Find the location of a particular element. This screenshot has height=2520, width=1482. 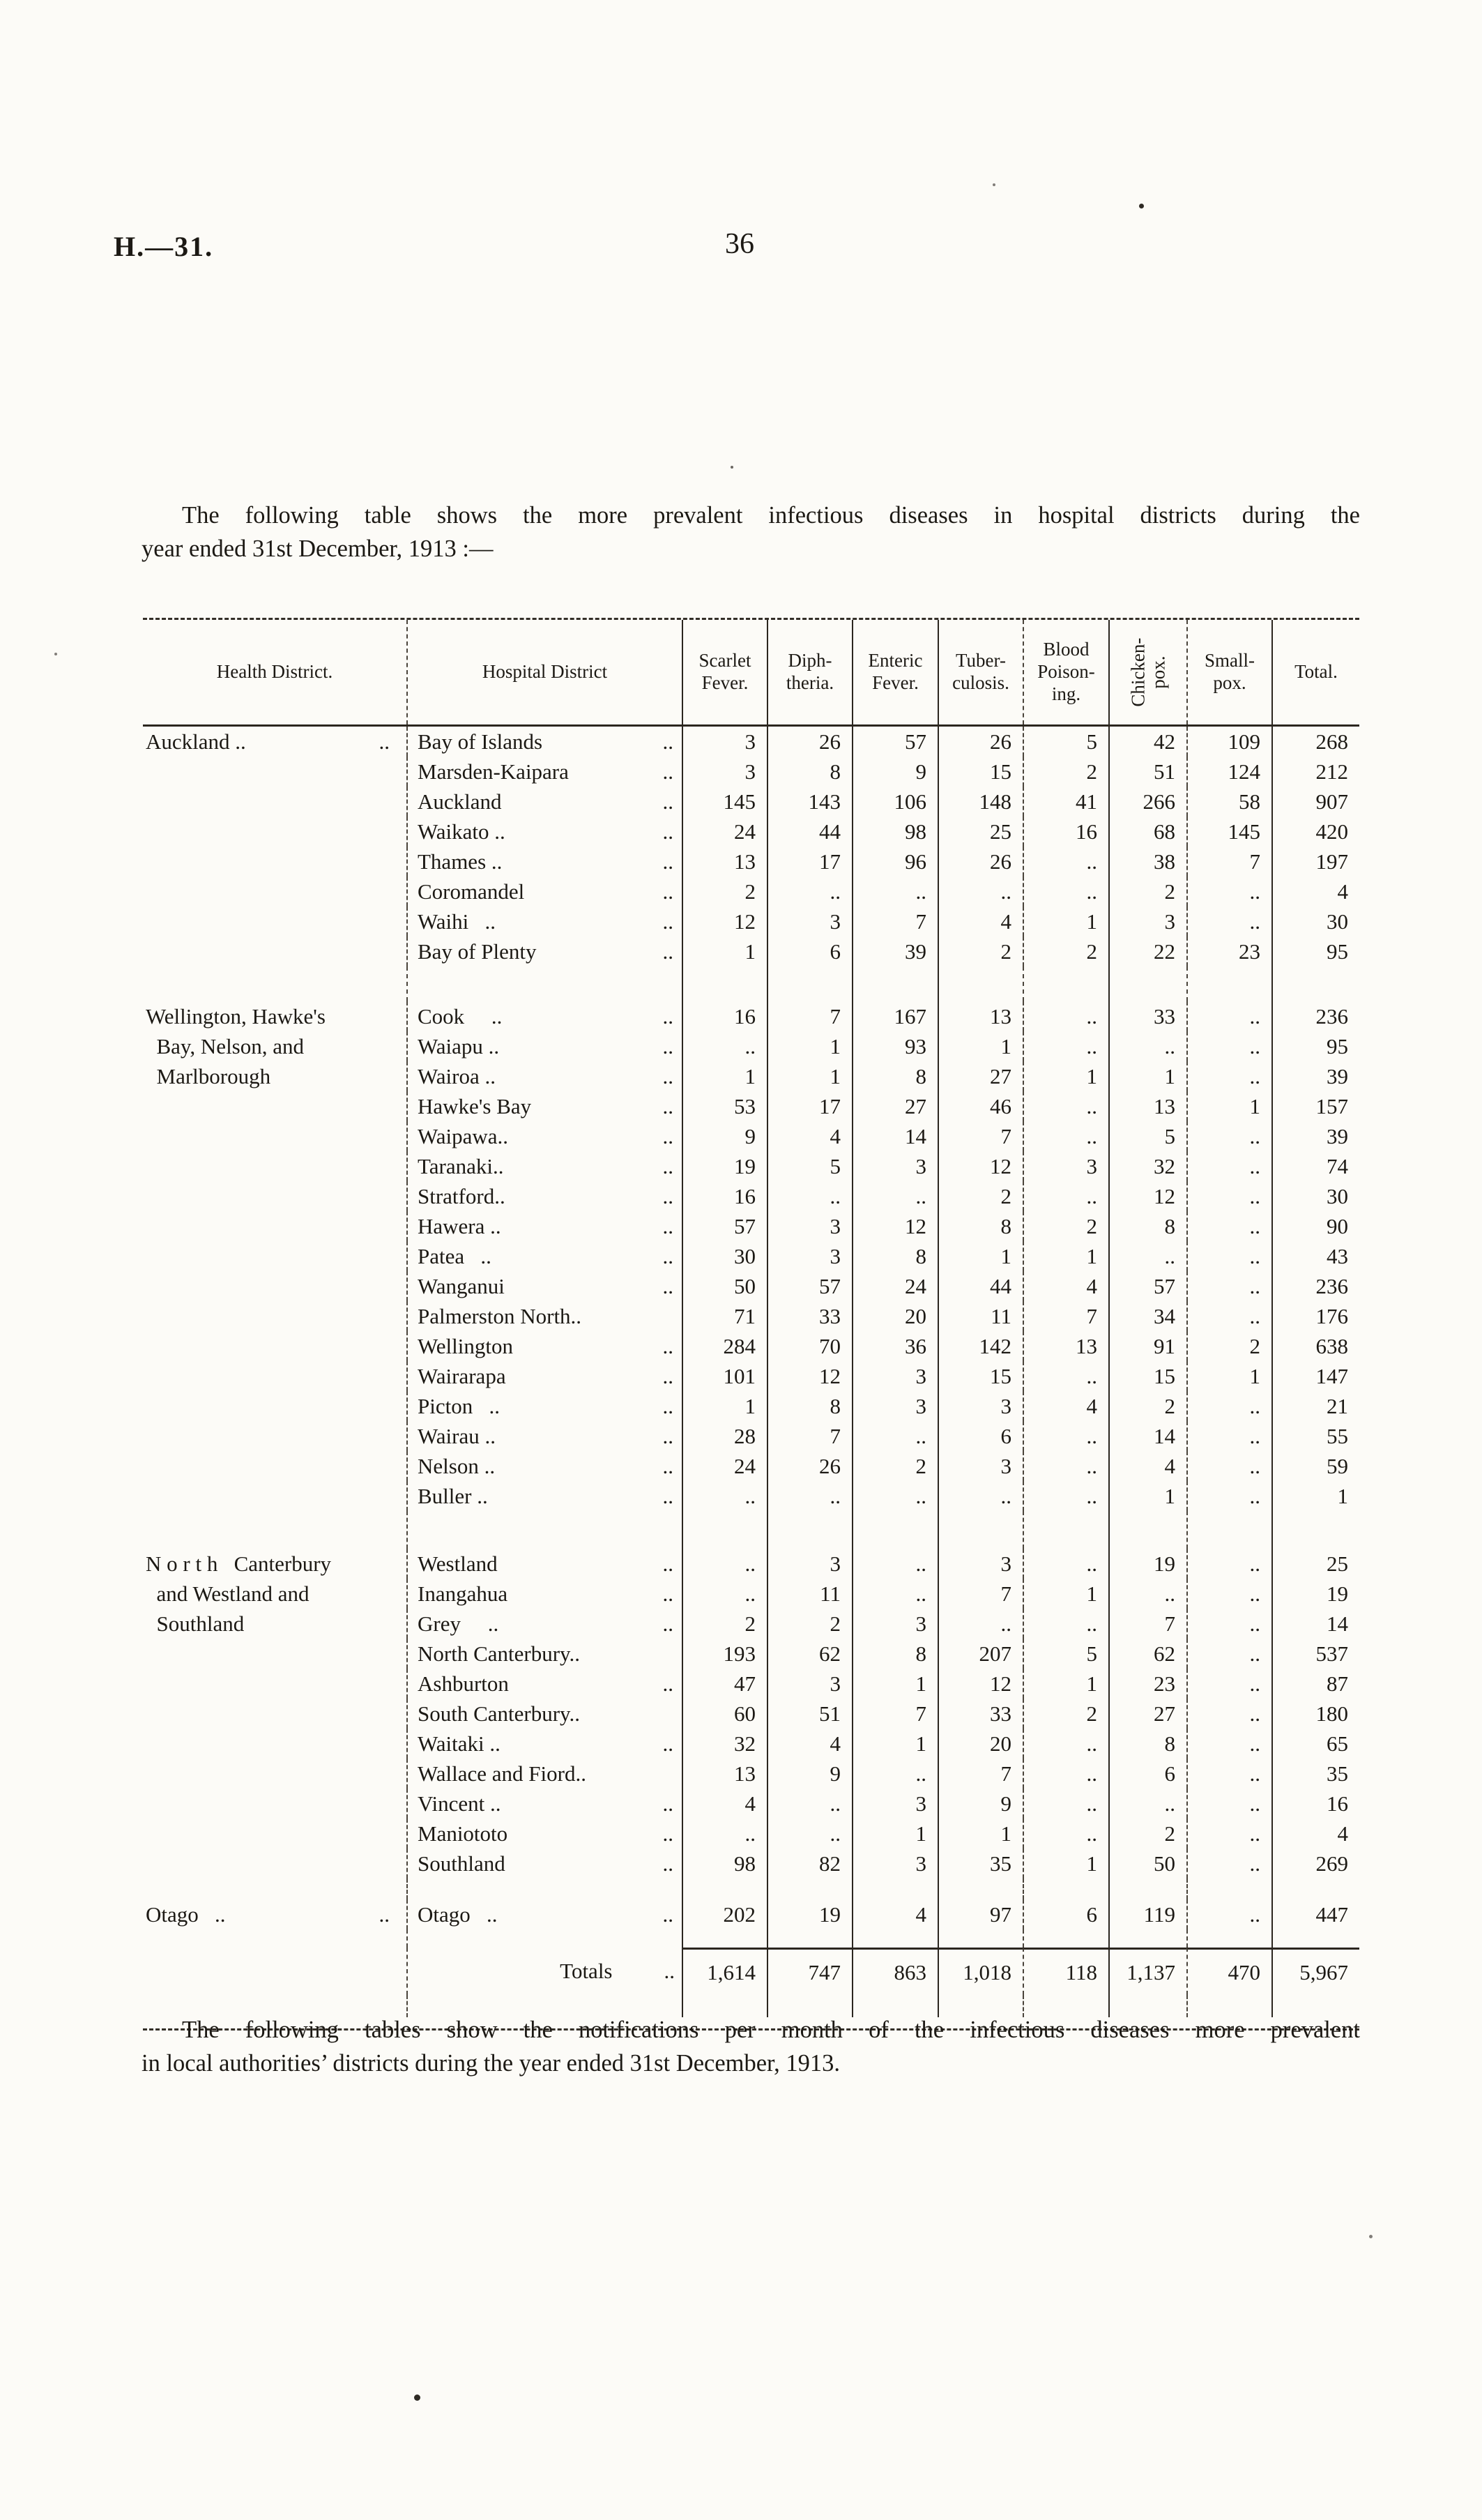

health-district-text: Marlborough is located at coordinates (209, 1075).